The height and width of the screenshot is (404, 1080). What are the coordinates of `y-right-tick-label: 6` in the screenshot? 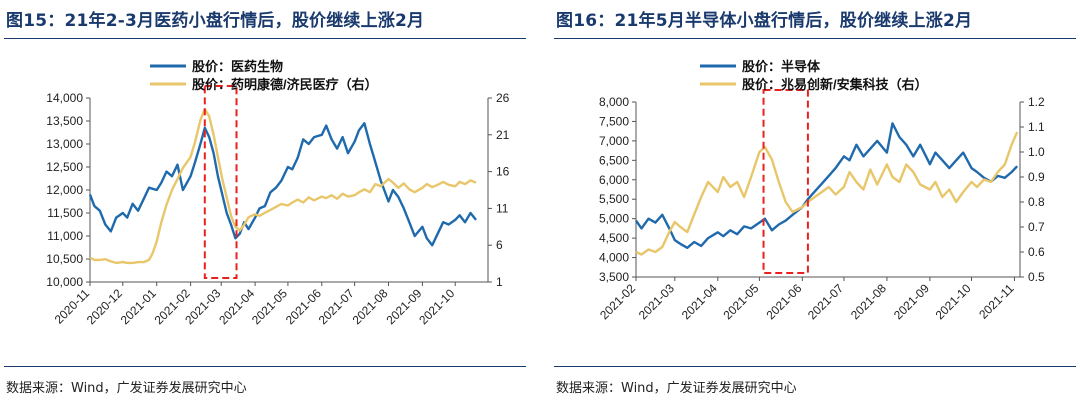 It's located at (499, 245).